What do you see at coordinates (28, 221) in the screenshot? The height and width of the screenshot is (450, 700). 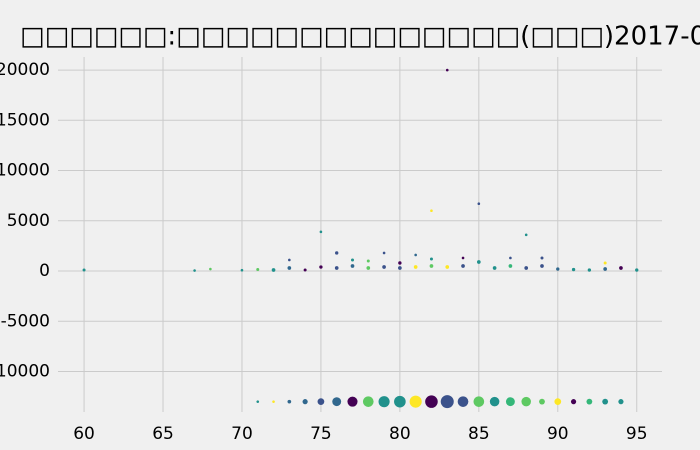 I see `y-tick-label: 5000` at bounding box center [28, 221].